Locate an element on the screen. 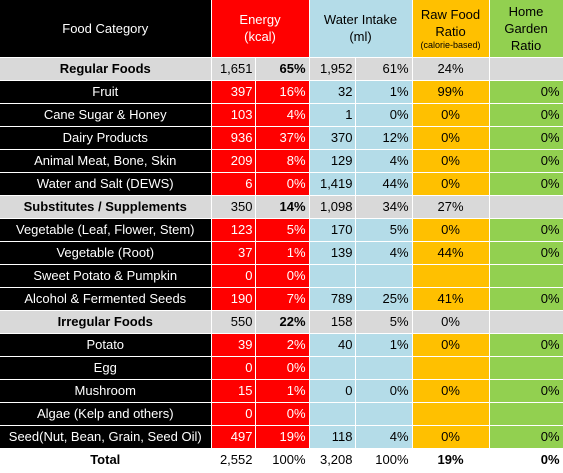 This screenshot has width=563, height=473. energy-value-cell: 497 is located at coordinates (233, 437).